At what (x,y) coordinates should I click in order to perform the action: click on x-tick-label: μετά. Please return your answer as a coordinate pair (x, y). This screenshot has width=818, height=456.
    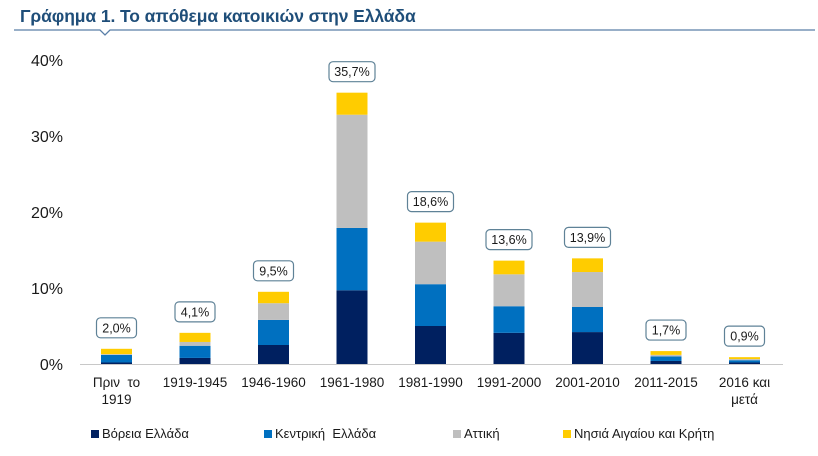
    Looking at the image, I should click on (744, 399).